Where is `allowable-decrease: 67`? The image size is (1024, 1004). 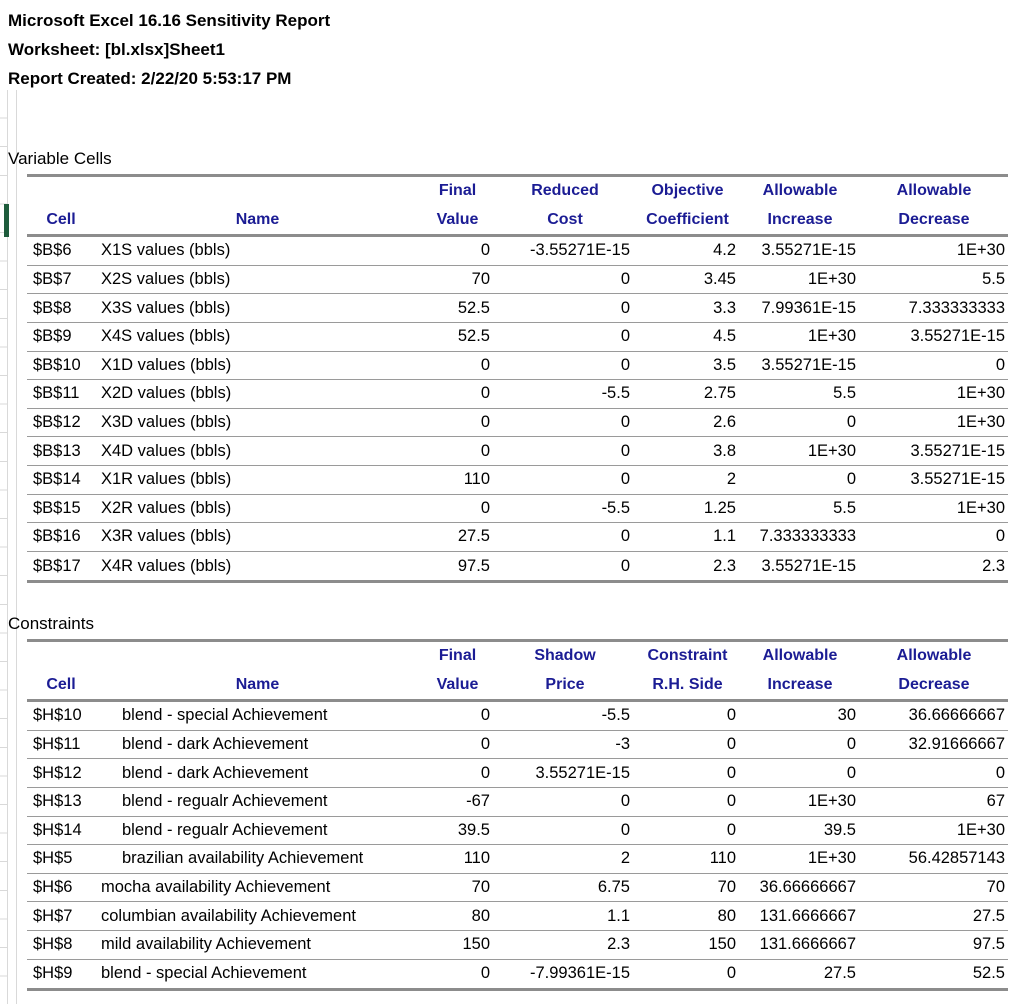
allowable-decrease: 67 is located at coordinates (995, 801).